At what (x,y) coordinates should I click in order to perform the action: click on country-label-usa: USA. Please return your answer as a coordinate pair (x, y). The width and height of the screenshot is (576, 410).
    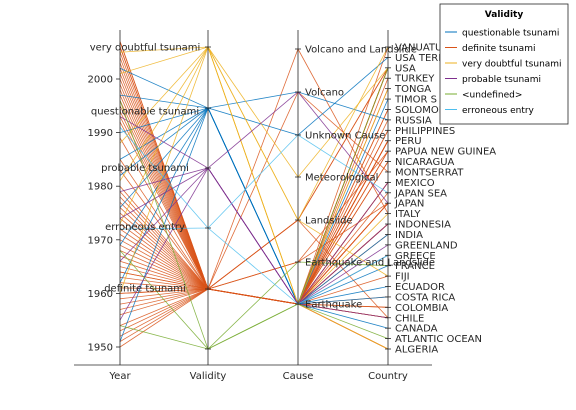
    Looking at the image, I should click on (405, 68).